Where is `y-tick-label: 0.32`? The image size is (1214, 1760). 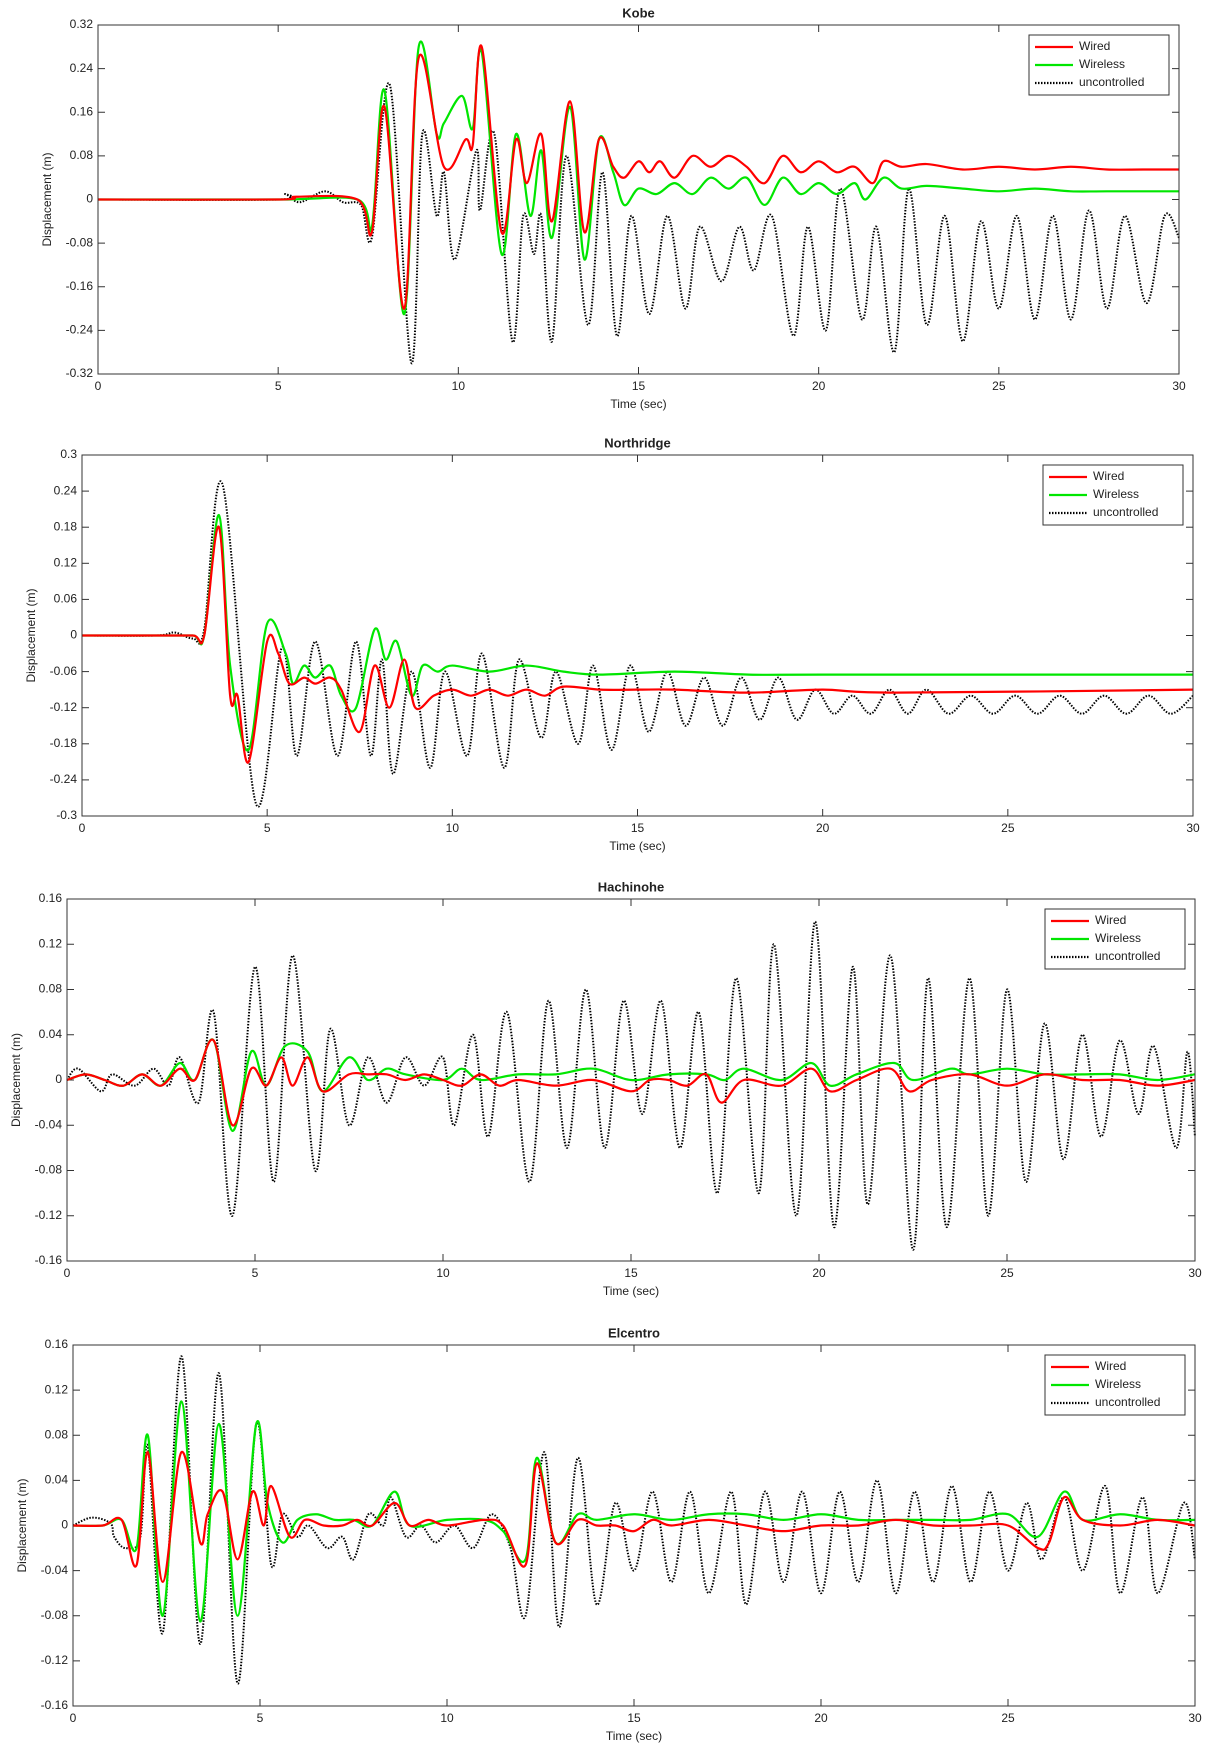 y-tick-label: 0.32 is located at coordinates (82, 24).